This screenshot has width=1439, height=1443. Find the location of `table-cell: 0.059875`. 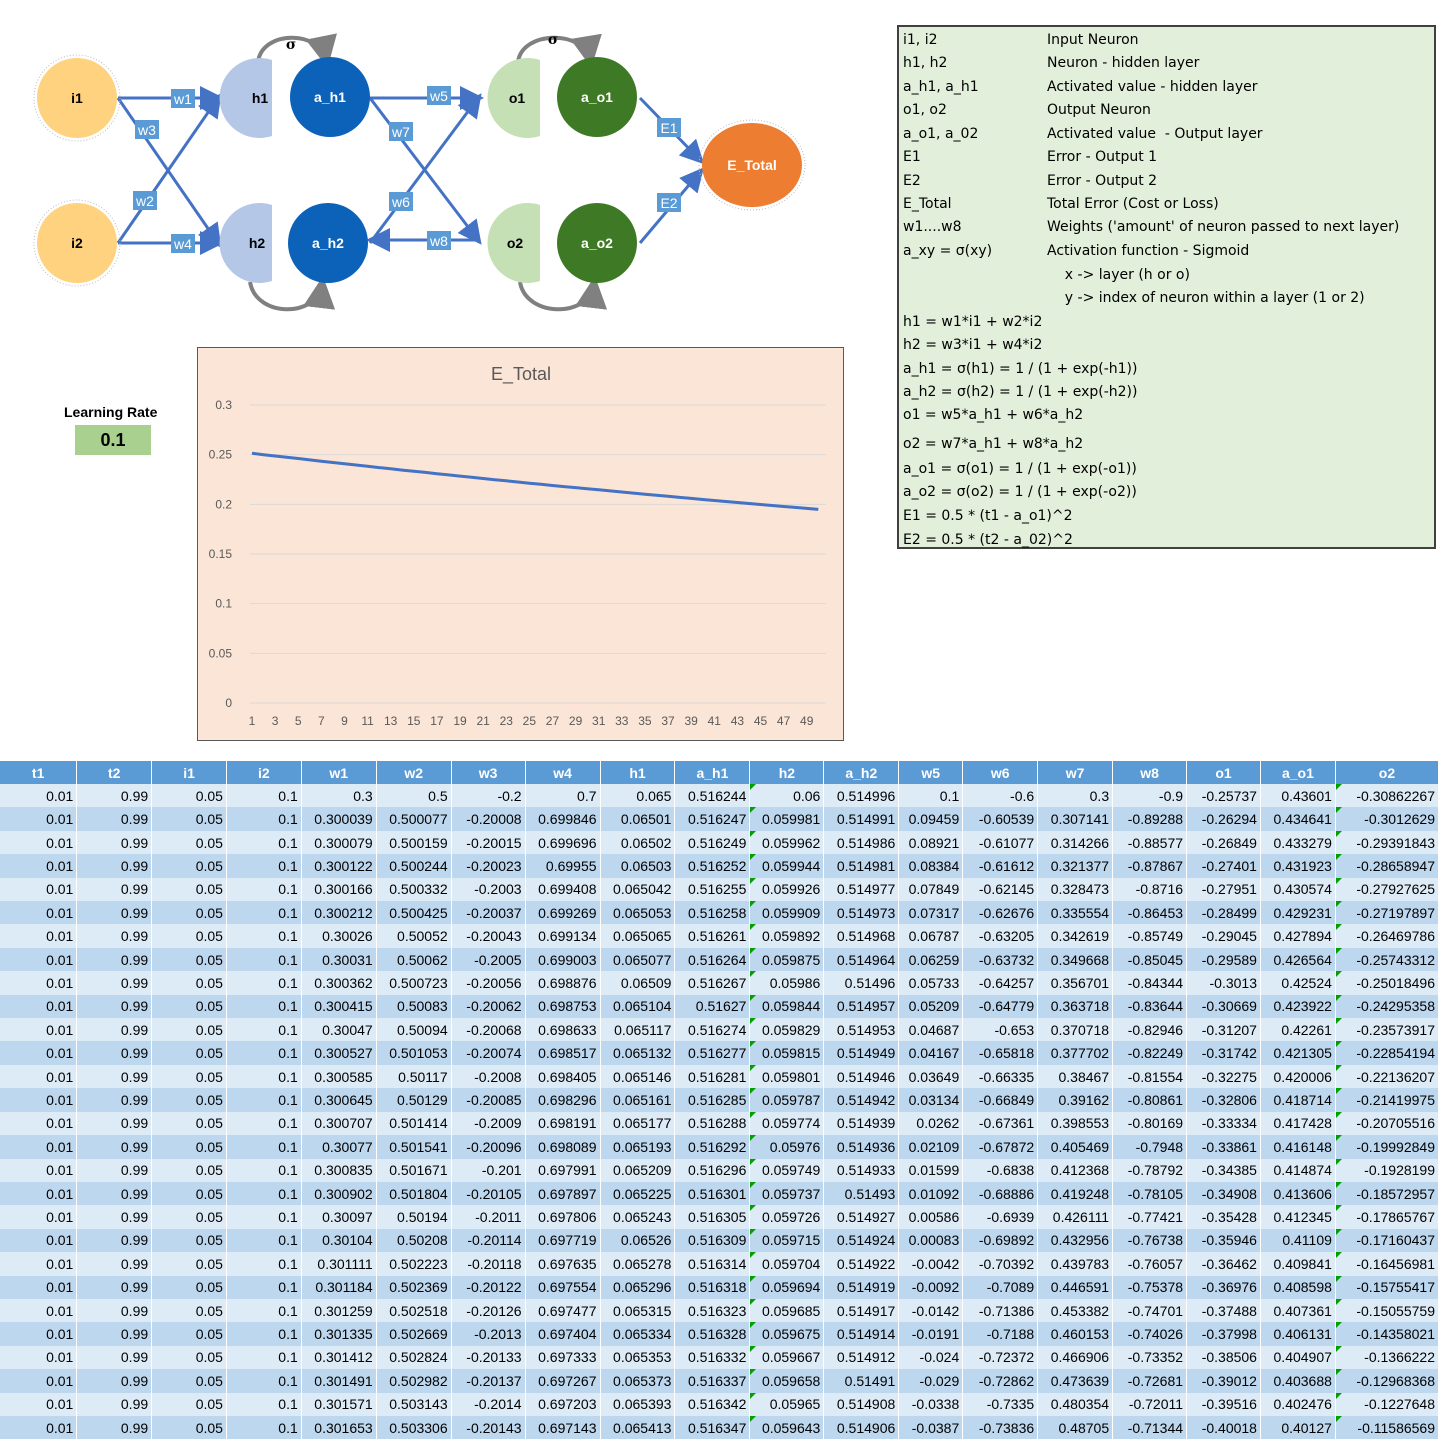

table-cell: 0.059875 is located at coordinates (787, 959).